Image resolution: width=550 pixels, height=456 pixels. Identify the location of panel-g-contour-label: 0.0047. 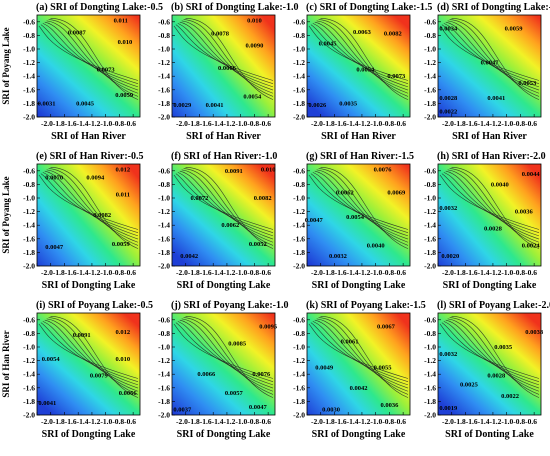
(314, 220).